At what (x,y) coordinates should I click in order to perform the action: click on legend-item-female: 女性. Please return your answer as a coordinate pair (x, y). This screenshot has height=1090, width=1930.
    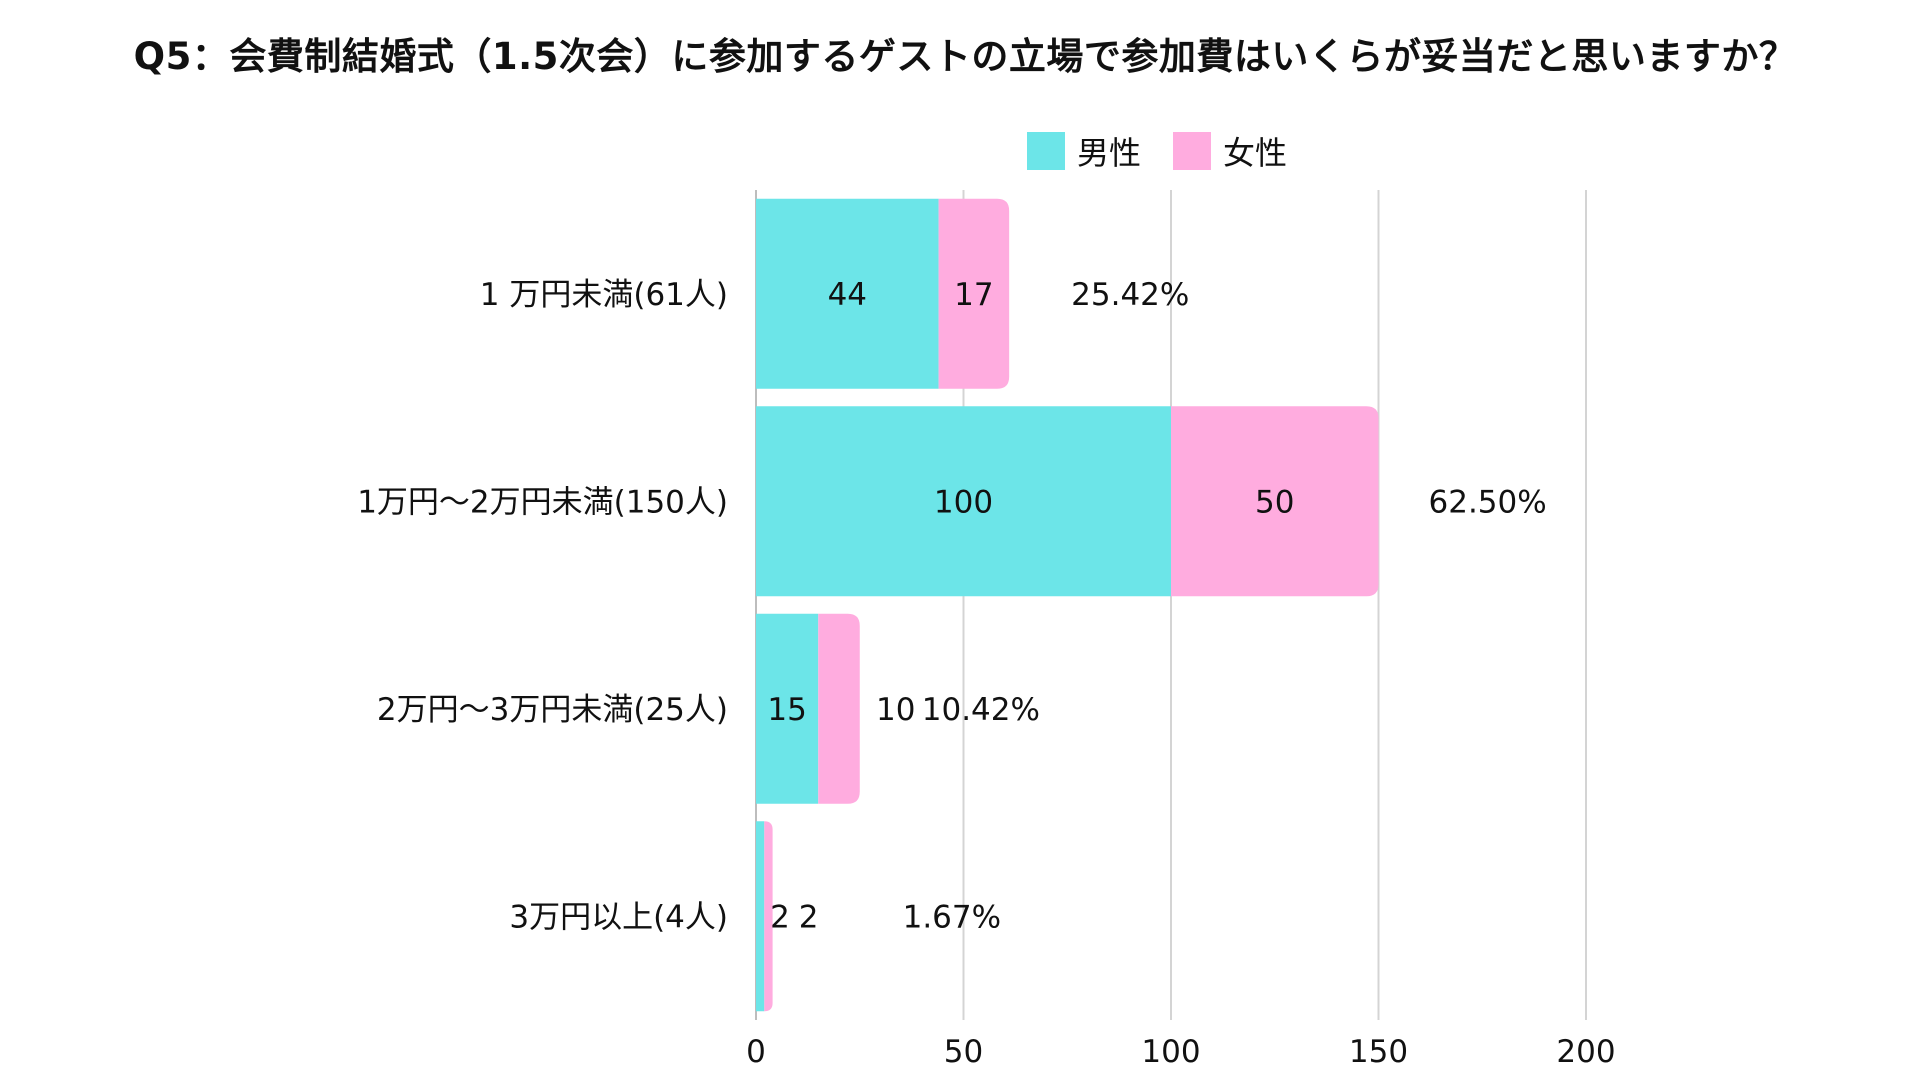
    Looking at the image, I should click on (1230, 151).